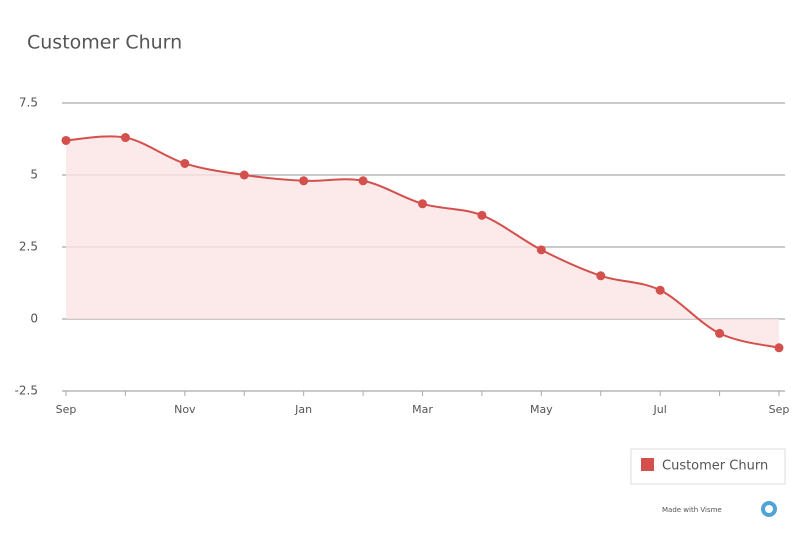 The image size is (800, 533). I want to click on credit: Made with Visme, so click(692, 510).